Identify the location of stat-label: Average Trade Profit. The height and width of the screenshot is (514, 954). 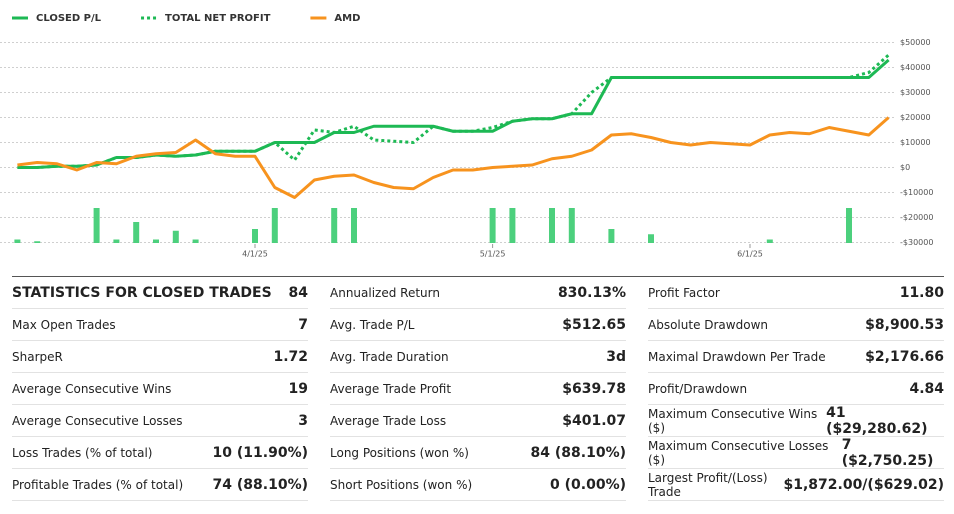
(391, 389).